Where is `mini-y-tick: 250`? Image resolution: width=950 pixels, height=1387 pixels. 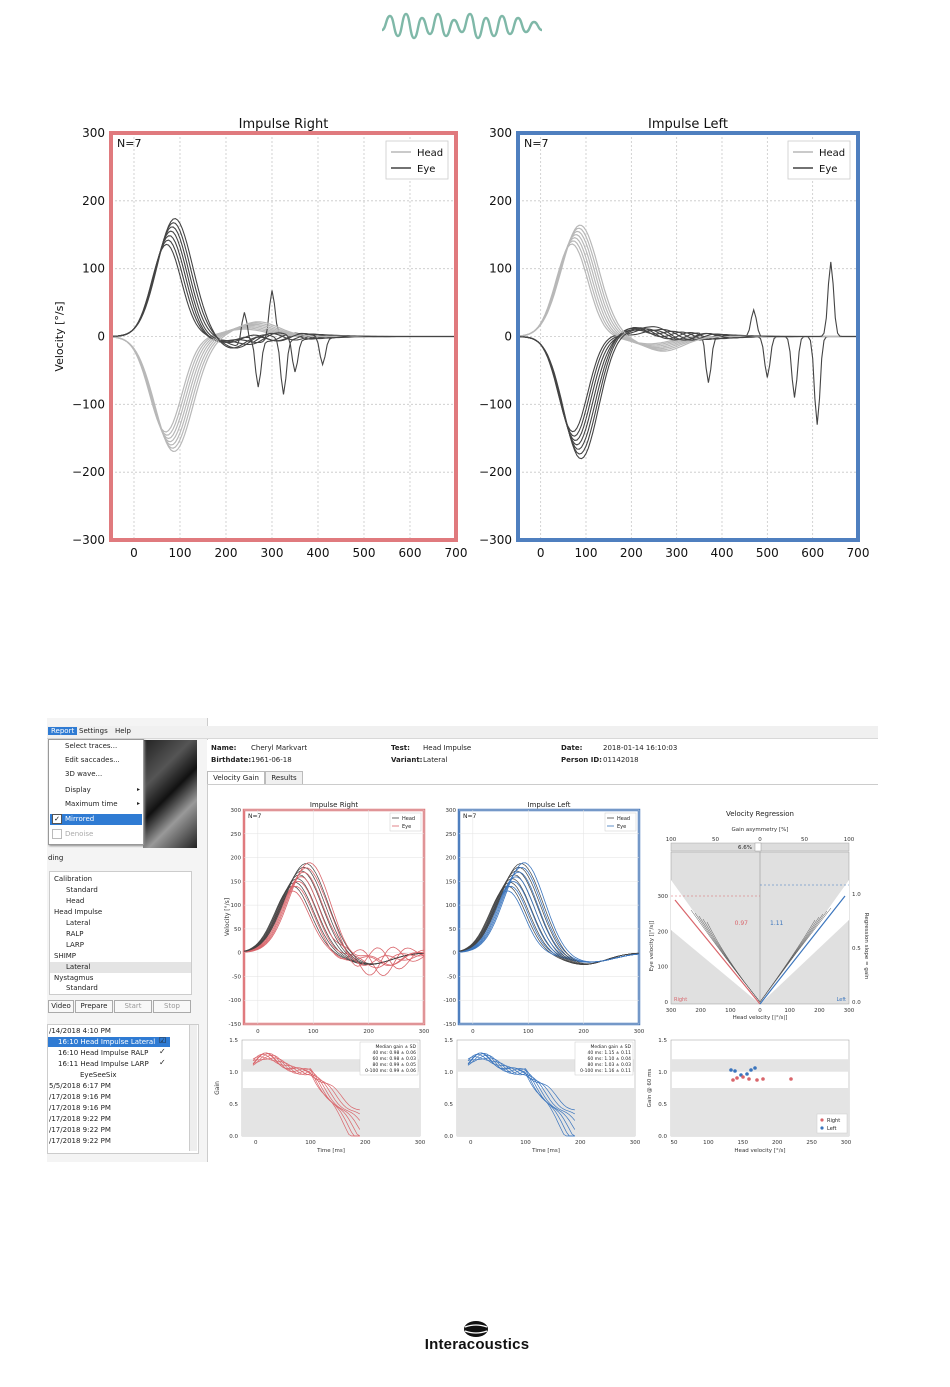 mini-y-tick: 250 is located at coordinates (236, 835).